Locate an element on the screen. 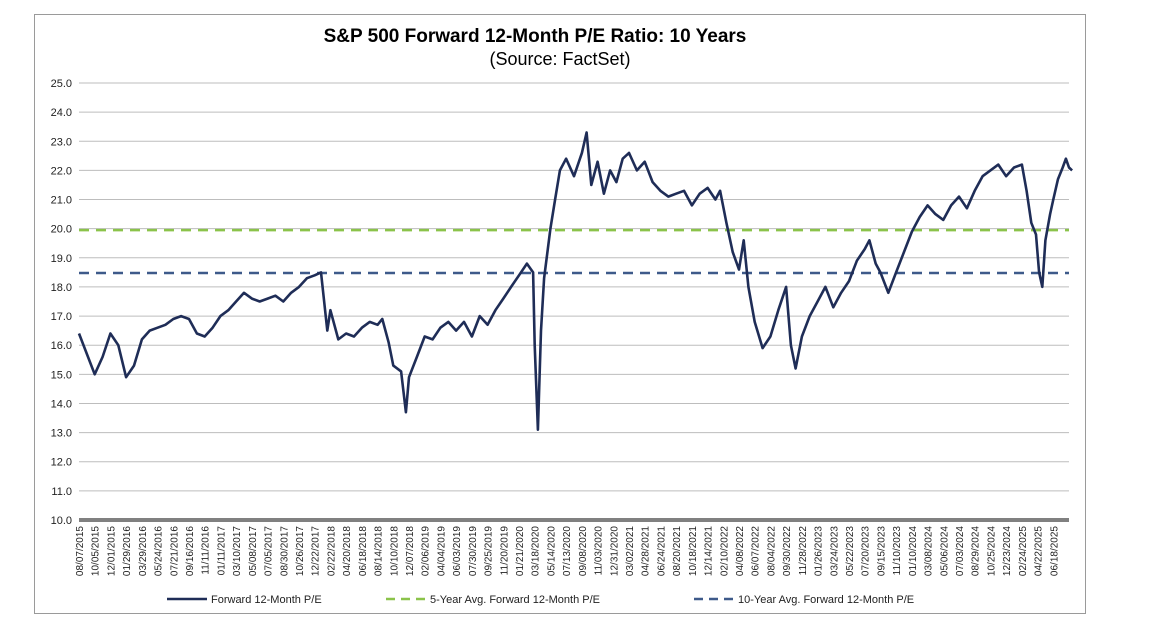  x-tick-label: 08/14/2018 is located at coordinates (379, 551).